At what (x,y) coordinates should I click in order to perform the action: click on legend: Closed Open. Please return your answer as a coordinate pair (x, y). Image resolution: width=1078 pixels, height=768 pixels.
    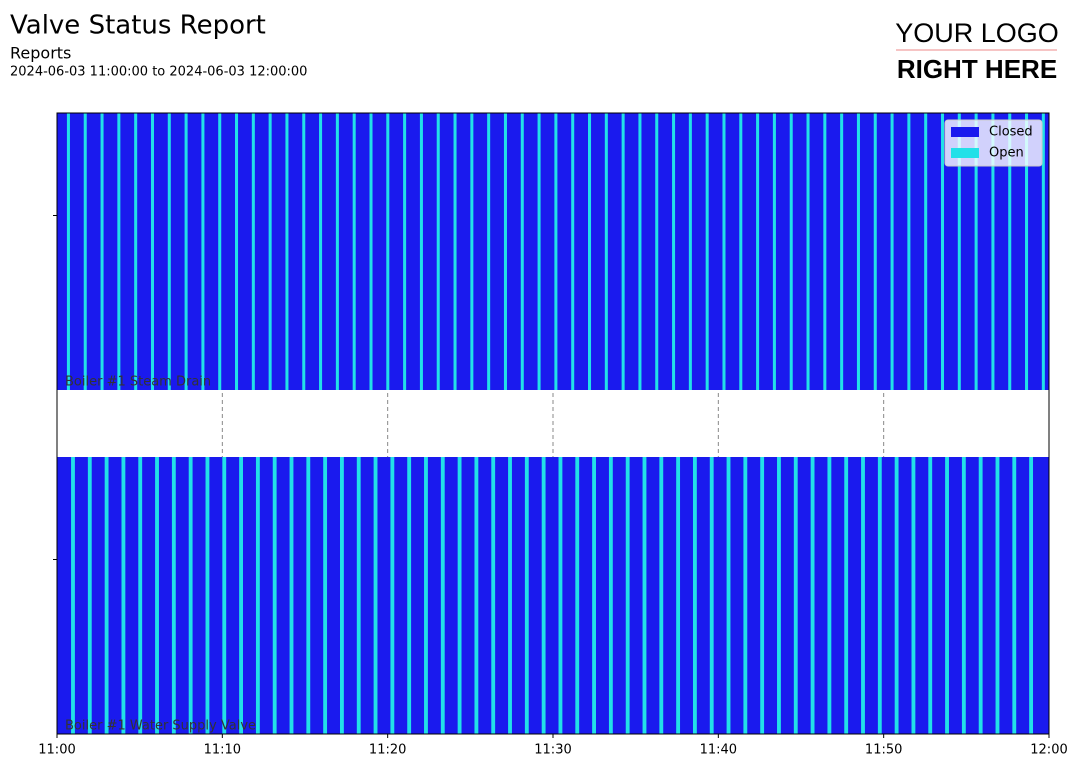
    Looking at the image, I should click on (993, 143).